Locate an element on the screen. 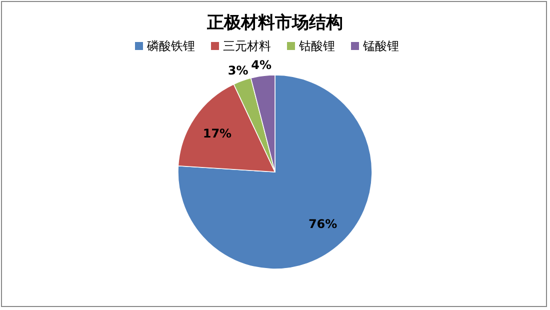 The height and width of the screenshot is (310, 550). data-label: 4% is located at coordinates (261, 65).